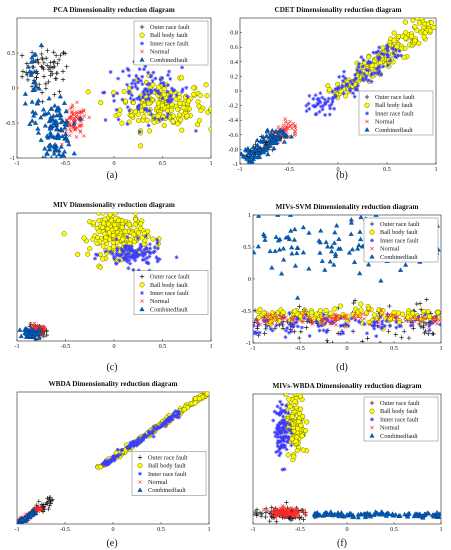 This screenshot has height=550, width=451. I want to click on panel-caption: (f), so click(342, 543).